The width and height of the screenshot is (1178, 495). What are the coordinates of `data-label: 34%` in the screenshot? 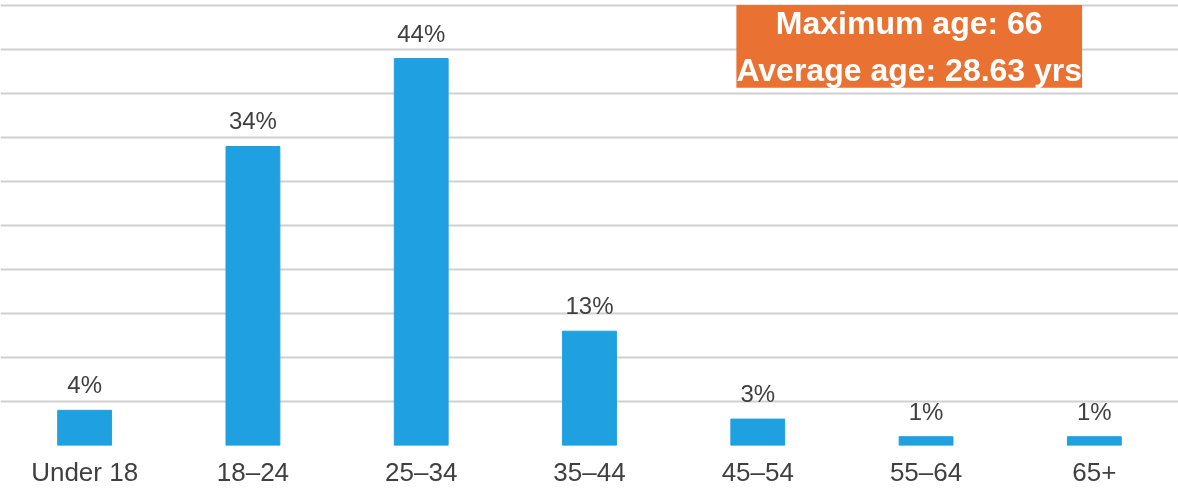 It's located at (252, 121).